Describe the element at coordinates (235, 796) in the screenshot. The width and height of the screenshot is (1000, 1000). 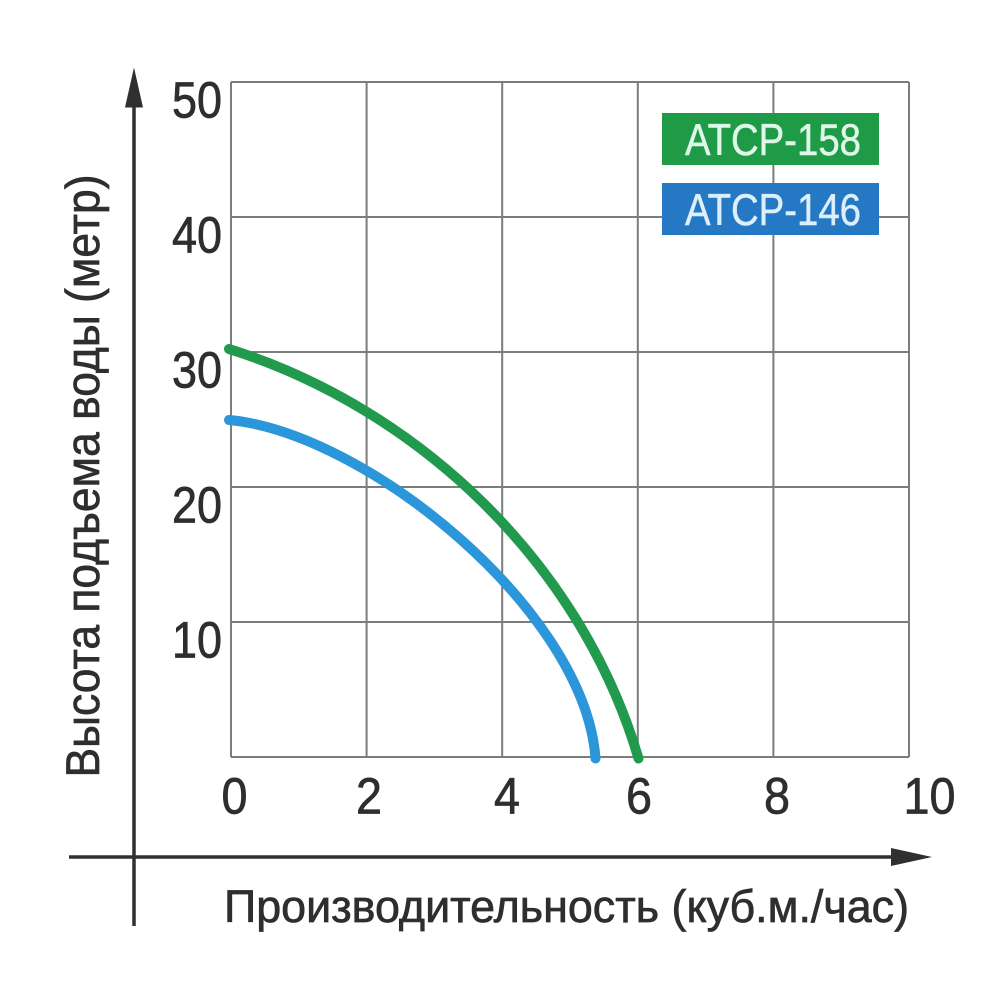
I see `svg-text: 0` at that location.